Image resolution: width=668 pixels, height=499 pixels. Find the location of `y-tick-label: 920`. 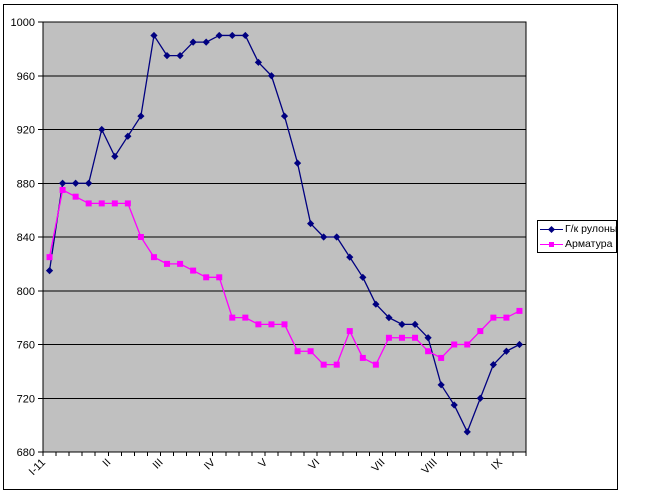

y-tick-label: 920 is located at coordinates (26, 131).